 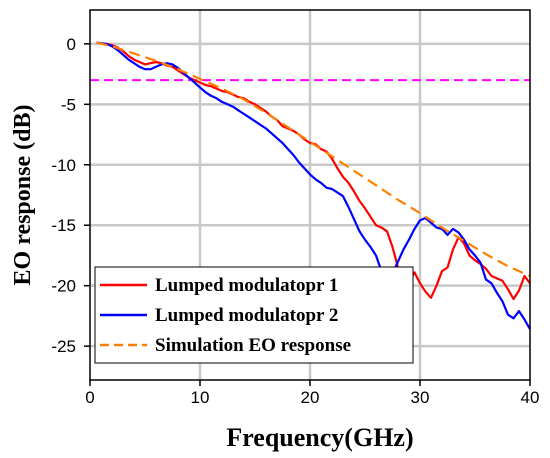 I want to click on x-axis-label: Frequency(GHz), so click(x=319, y=437).